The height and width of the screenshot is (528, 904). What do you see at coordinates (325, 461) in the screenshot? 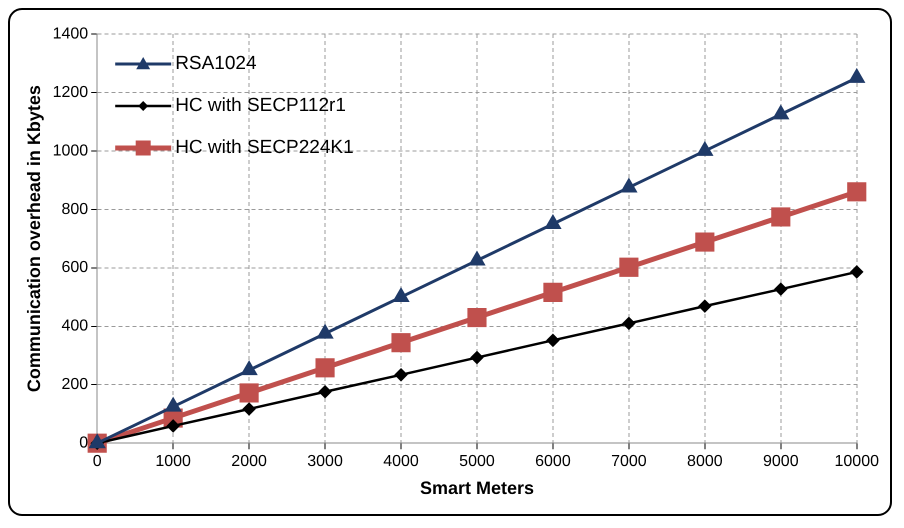
I see `x-tick-label: 3000` at bounding box center [325, 461].